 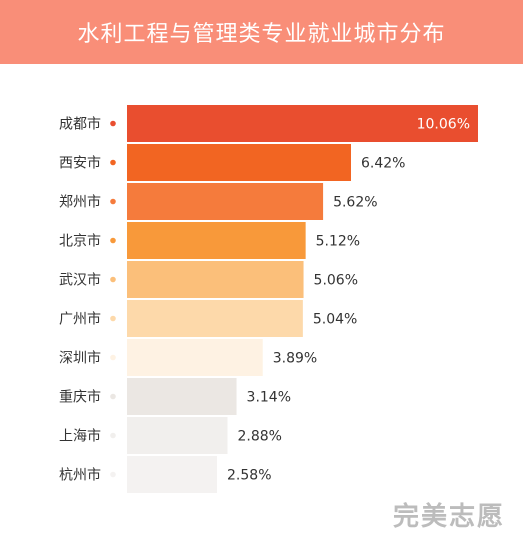 What do you see at coordinates (249, 476) in the screenshot?
I see `value-label: 2.58%` at bounding box center [249, 476].